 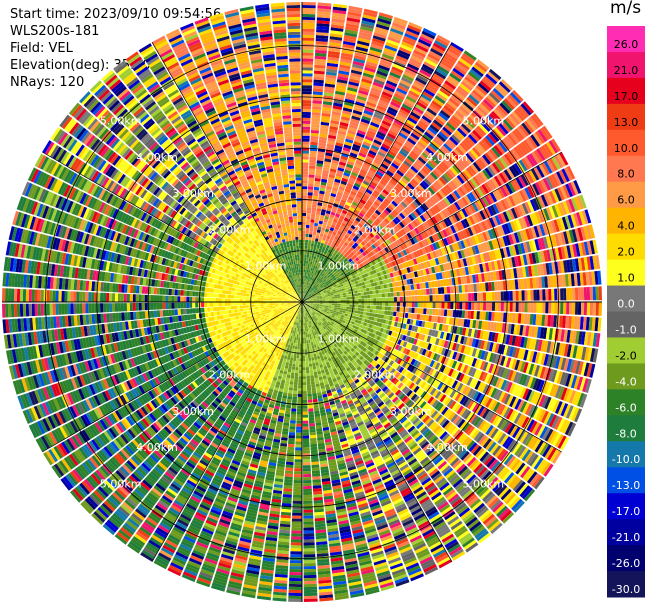 What do you see at coordinates (626, 174) in the screenshot?
I see `colorbar-tick-label: 8.0` at bounding box center [626, 174].